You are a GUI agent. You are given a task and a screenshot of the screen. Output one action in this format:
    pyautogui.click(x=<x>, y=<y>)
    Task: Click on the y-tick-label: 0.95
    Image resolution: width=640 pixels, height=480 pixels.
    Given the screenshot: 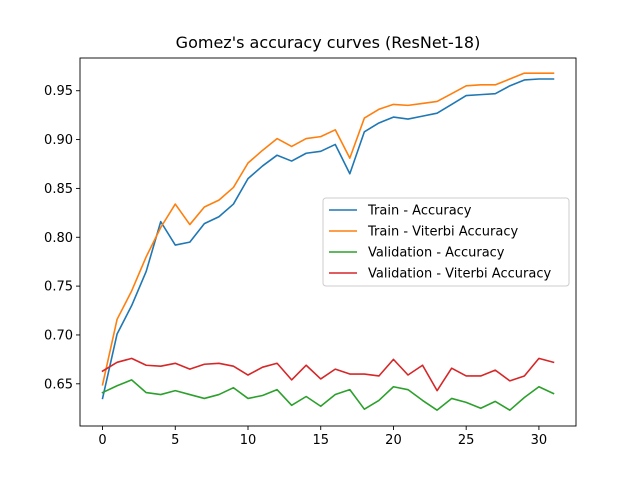 What is the action you would take?
    pyautogui.click(x=58, y=91)
    